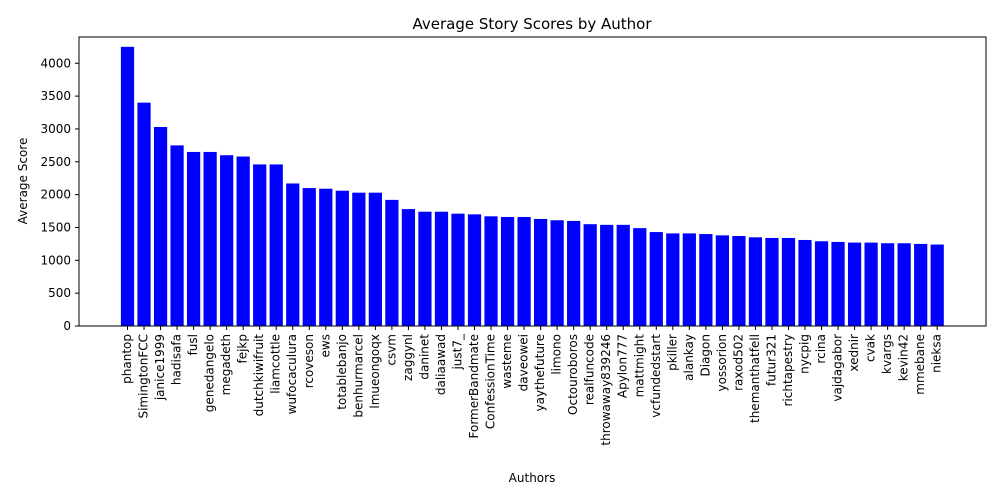 The height and width of the screenshot is (500, 1000). What do you see at coordinates (23, 181) in the screenshot?
I see `y-axis-label: Average Score` at bounding box center [23, 181].